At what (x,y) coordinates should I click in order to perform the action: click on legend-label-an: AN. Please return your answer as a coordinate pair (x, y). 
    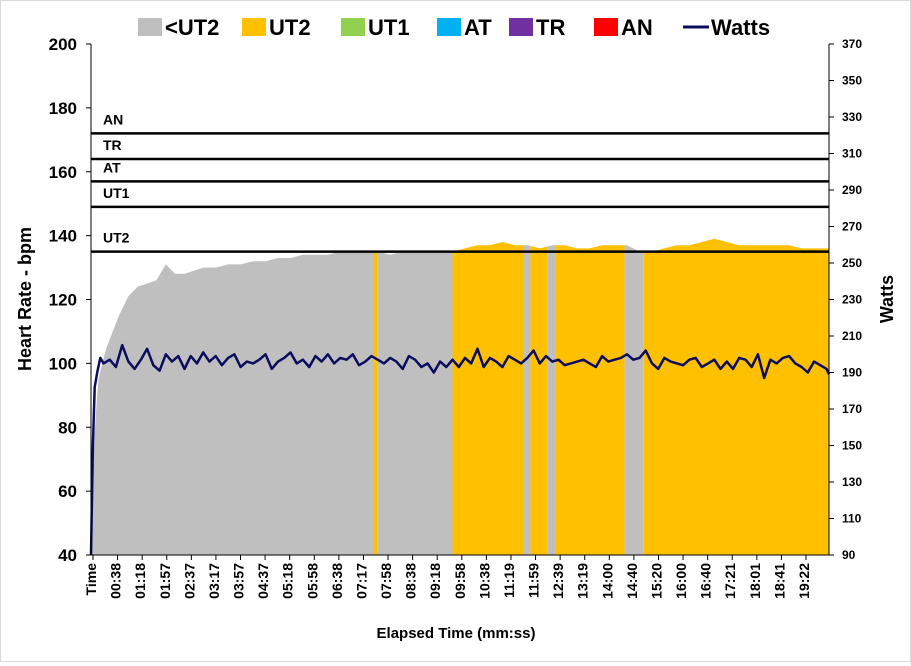
    Looking at the image, I should click on (637, 27).